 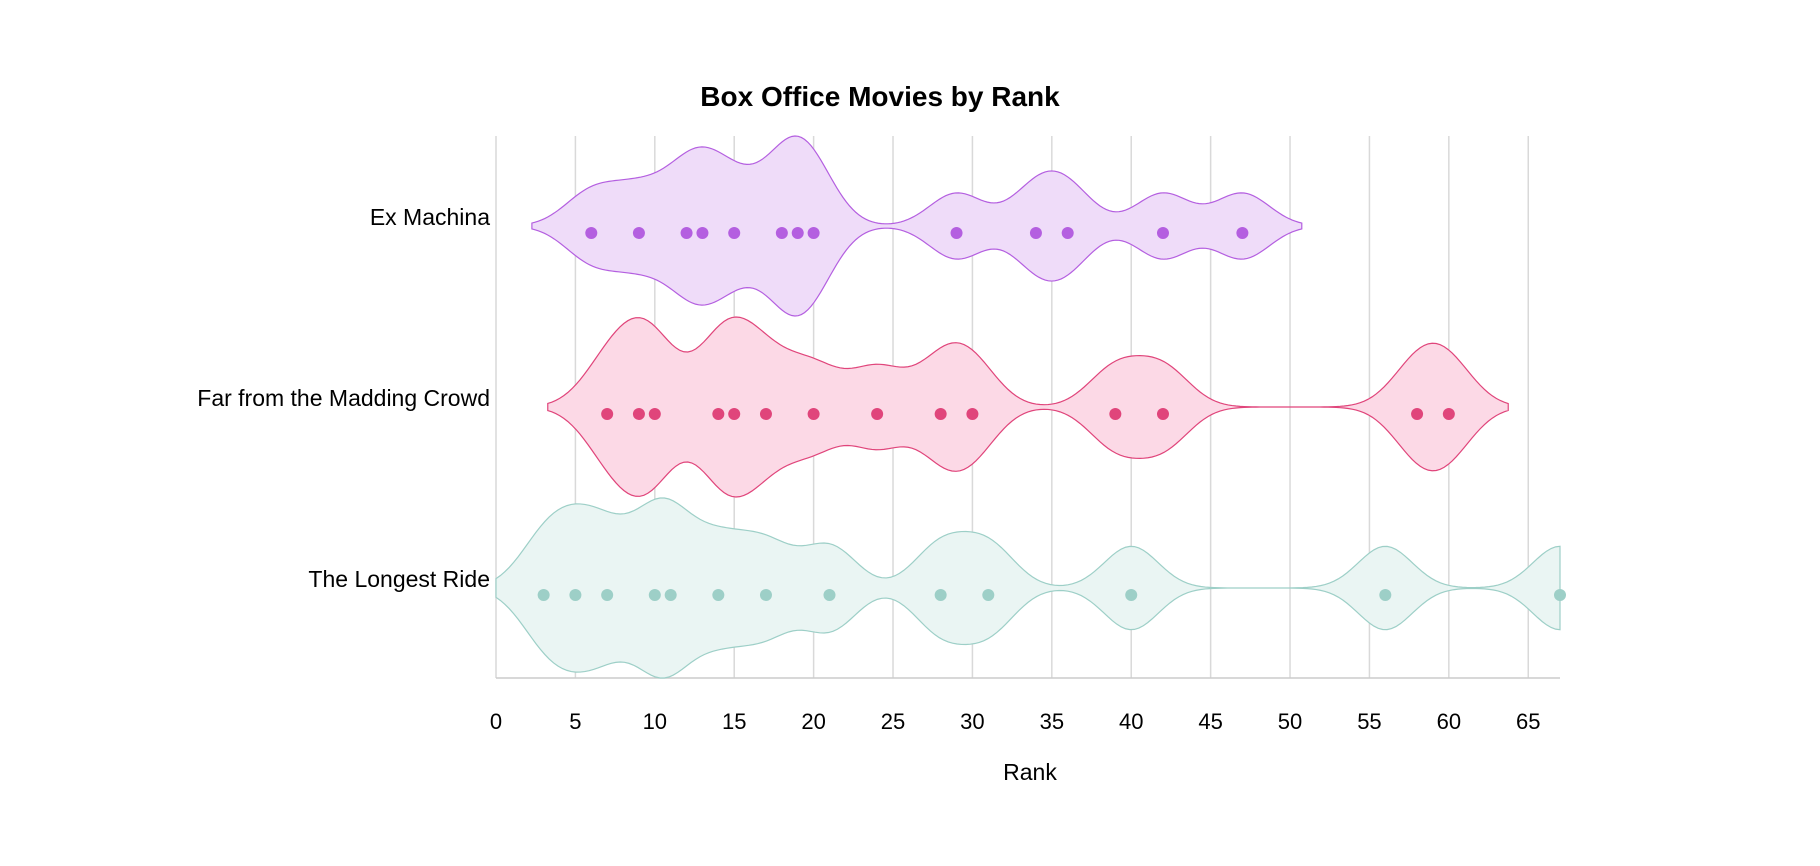 What do you see at coordinates (1030, 772) in the screenshot?
I see `x-axis-label: Rank` at bounding box center [1030, 772].